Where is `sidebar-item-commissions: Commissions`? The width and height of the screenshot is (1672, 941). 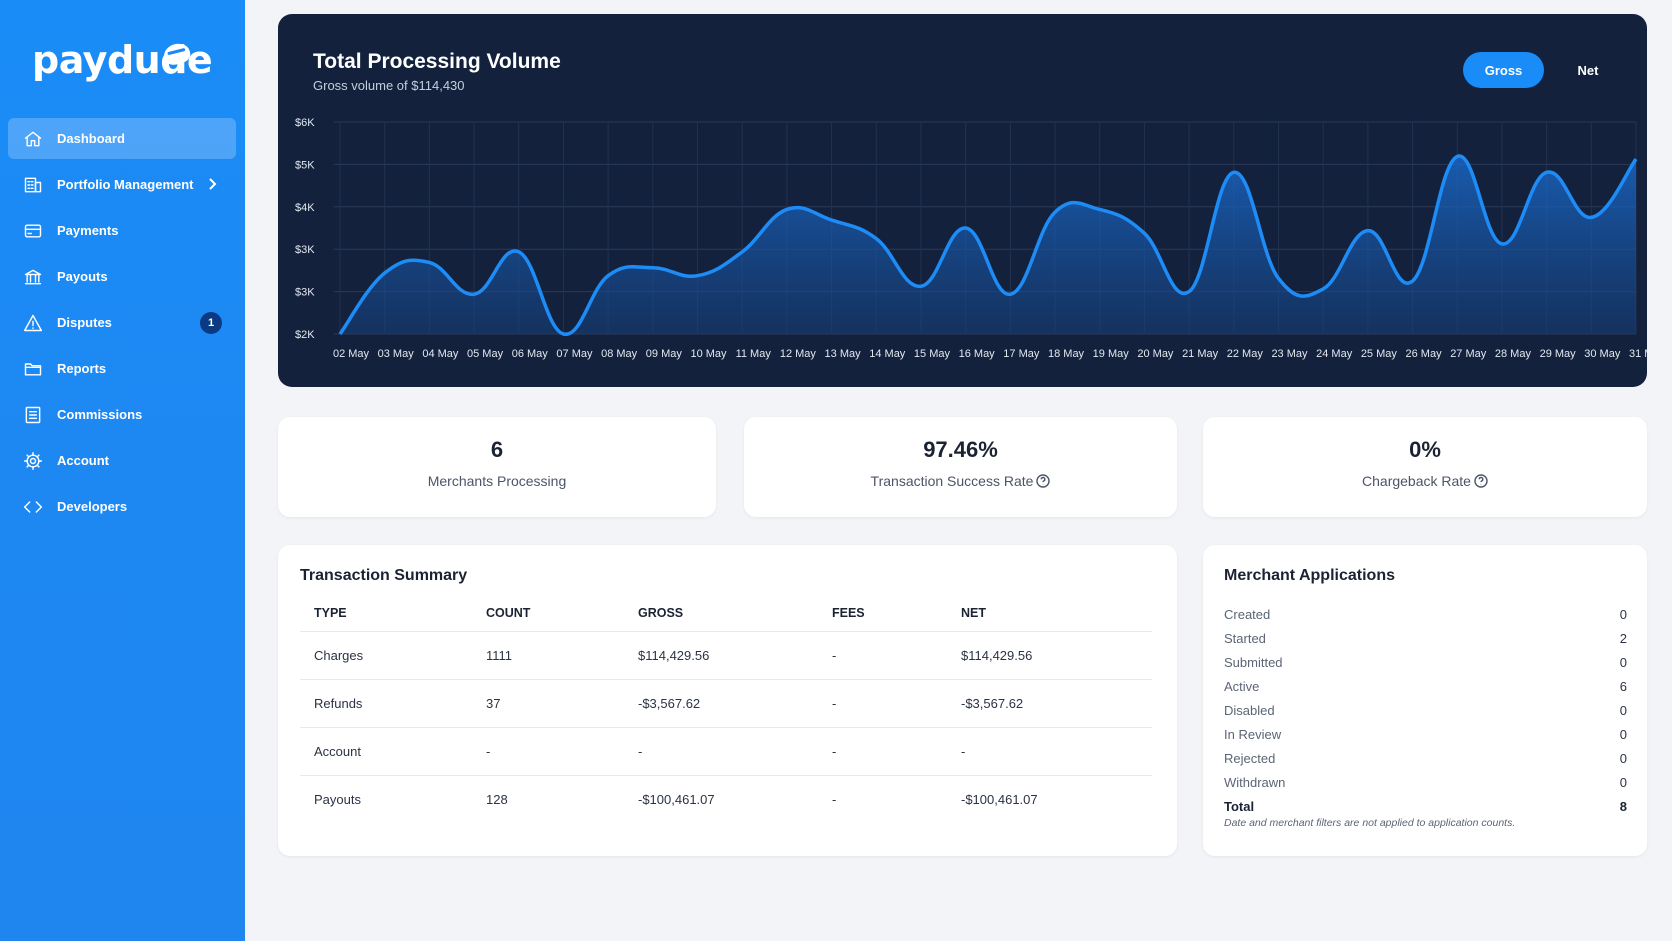
sidebar-item-commissions: Commissions is located at coordinates (122, 414).